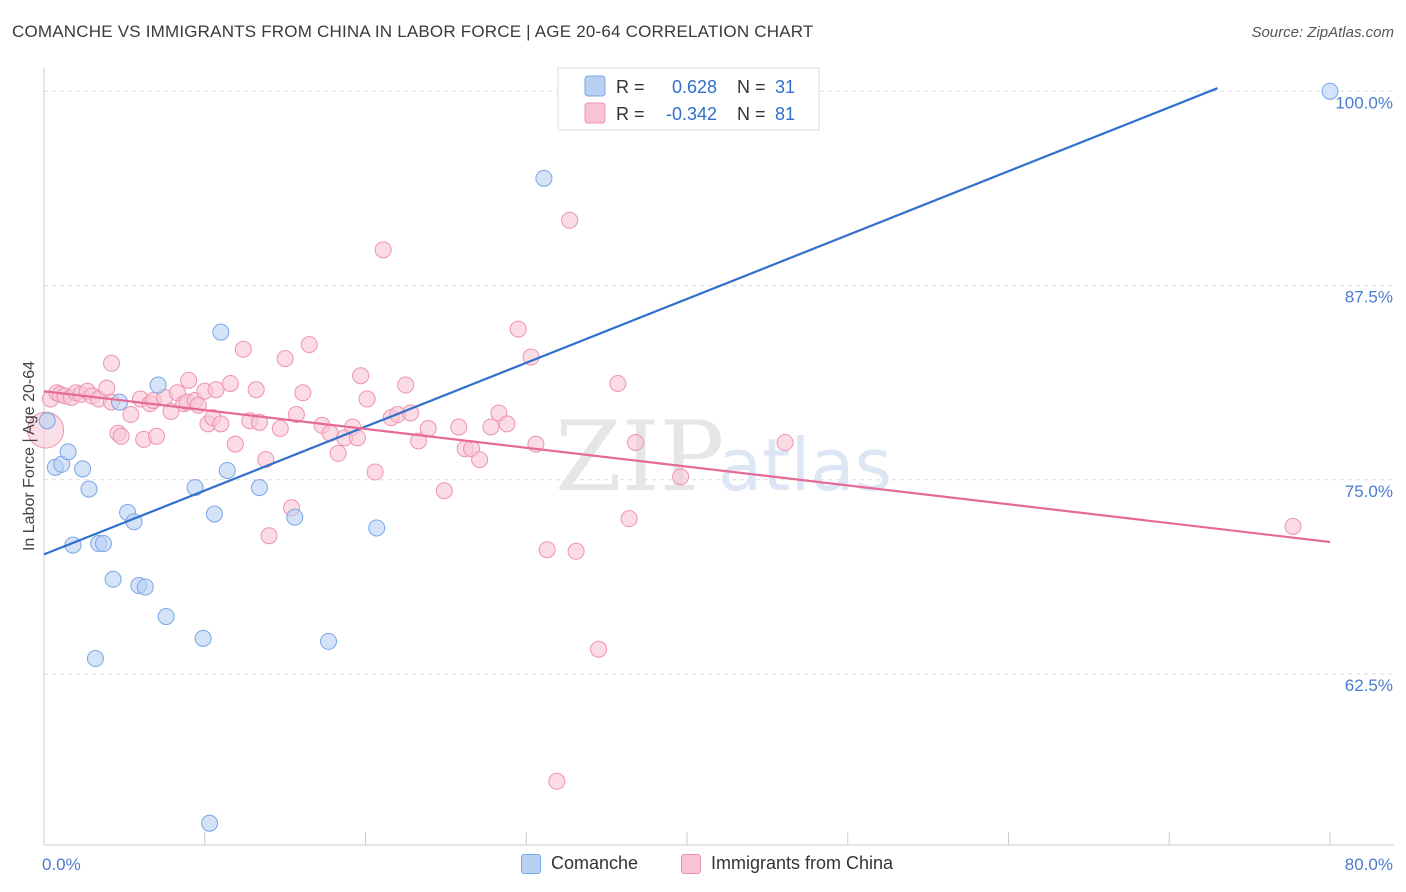 The image size is (1406, 892). Describe the element at coordinates (29, 456) in the screenshot. I see `y-axis-label: In Labor Force | Age 20-64` at that location.